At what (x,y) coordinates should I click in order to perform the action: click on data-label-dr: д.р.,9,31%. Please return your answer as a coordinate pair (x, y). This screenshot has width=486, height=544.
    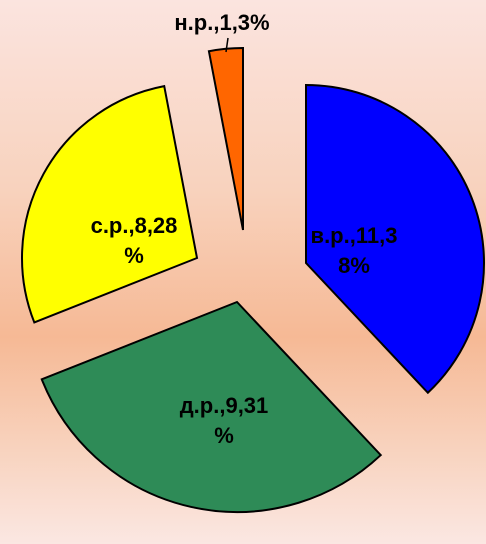
    Looking at the image, I should click on (224, 420).